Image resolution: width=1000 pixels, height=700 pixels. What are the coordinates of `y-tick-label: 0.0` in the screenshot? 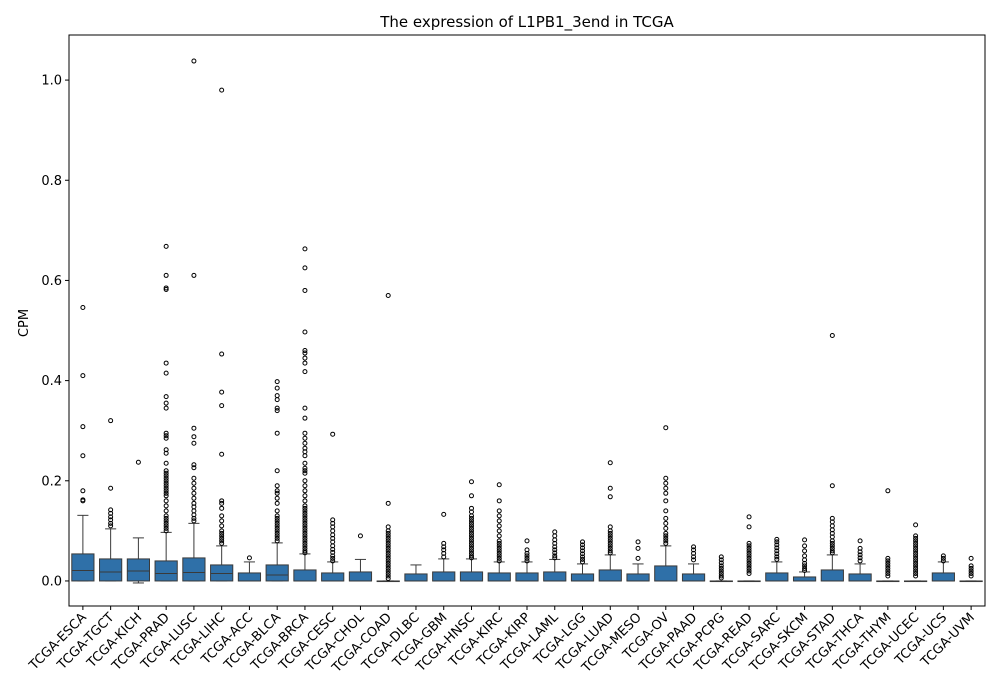 It's located at (51, 581).